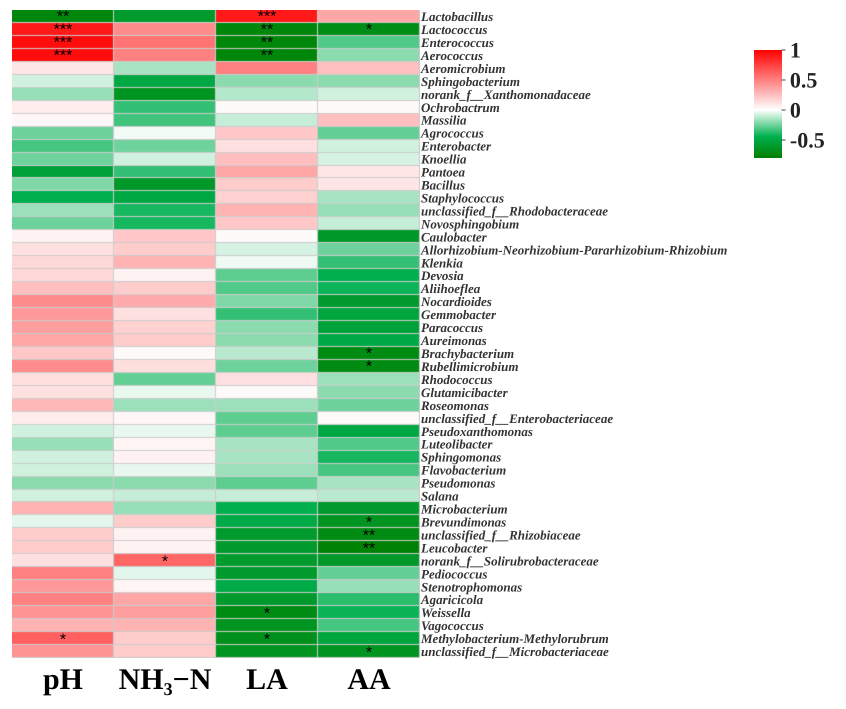  What do you see at coordinates (457, 42) in the screenshot?
I see `y-tick-label: Enterococcus` at bounding box center [457, 42].